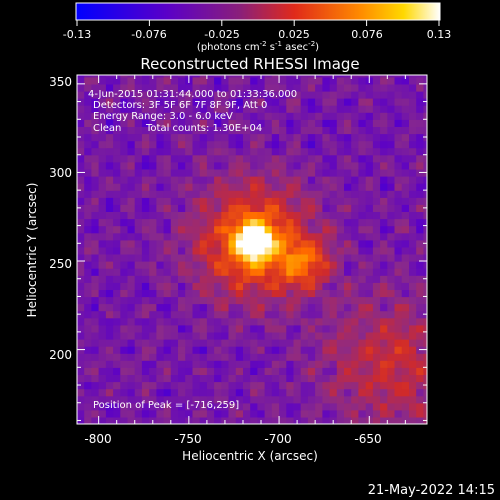 The height and width of the screenshot is (500, 500). What do you see at coordinates (250, 456) in the screenshot?
I see `x-axis-label: Heliocentric X (arcsec)` at bounding box center [250, 456].